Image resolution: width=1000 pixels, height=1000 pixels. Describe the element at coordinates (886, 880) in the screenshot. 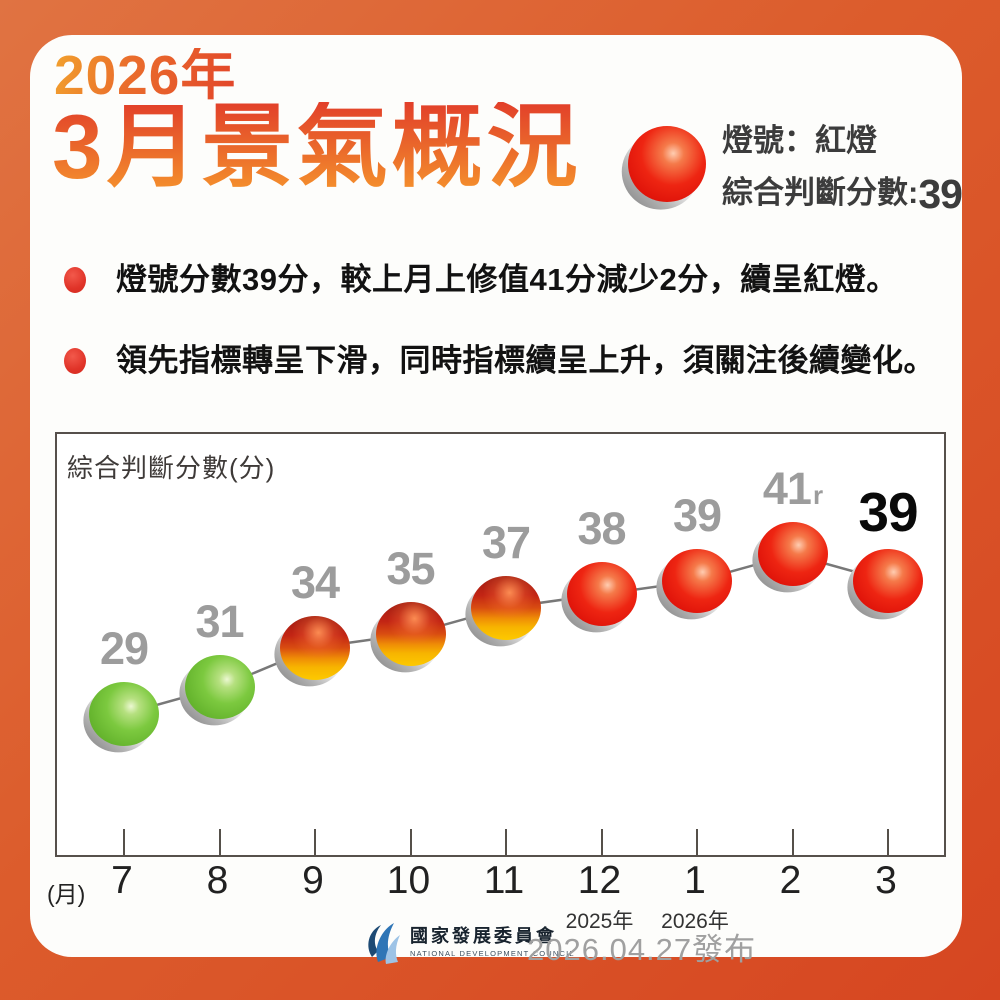

I see `axis-month-label: 3` at that location.